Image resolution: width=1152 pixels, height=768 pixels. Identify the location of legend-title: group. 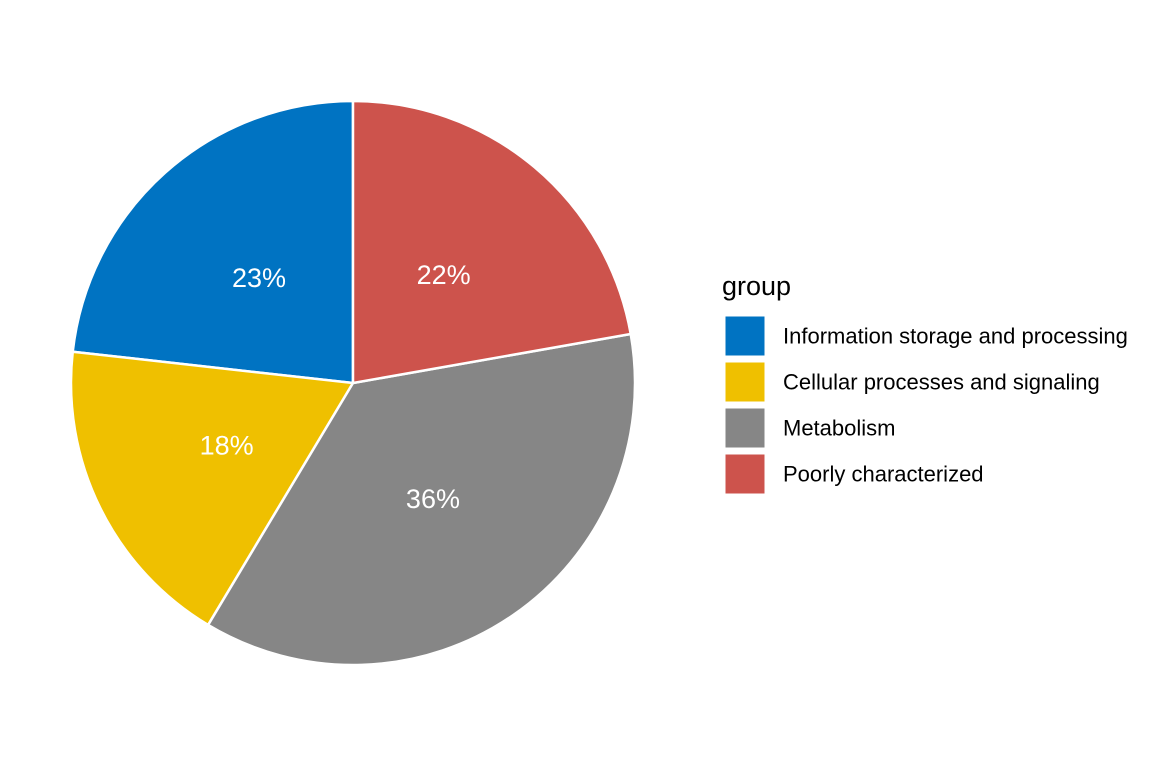
(756, 286).